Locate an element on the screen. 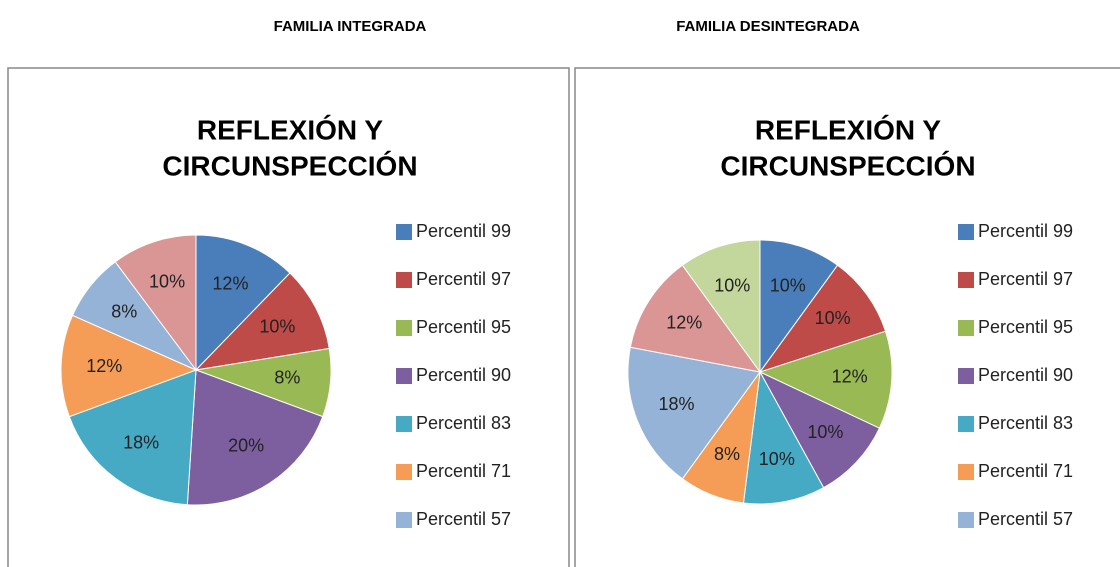 The height and width of the screenshot is (567, 1120). header: FAMILIA DESINTEGRADA is located at coordinates (768, 26).